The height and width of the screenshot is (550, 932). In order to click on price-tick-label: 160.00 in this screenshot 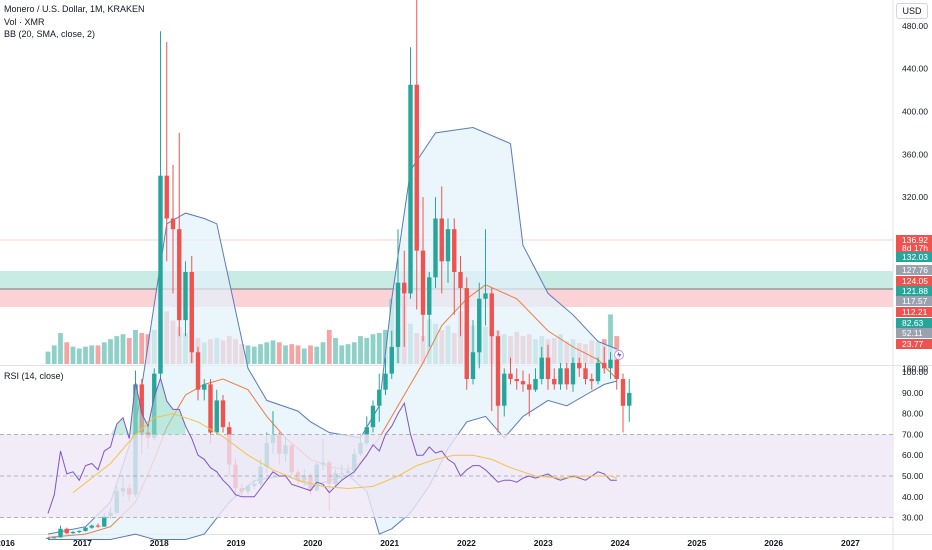, I will do `click(915, 368)`.